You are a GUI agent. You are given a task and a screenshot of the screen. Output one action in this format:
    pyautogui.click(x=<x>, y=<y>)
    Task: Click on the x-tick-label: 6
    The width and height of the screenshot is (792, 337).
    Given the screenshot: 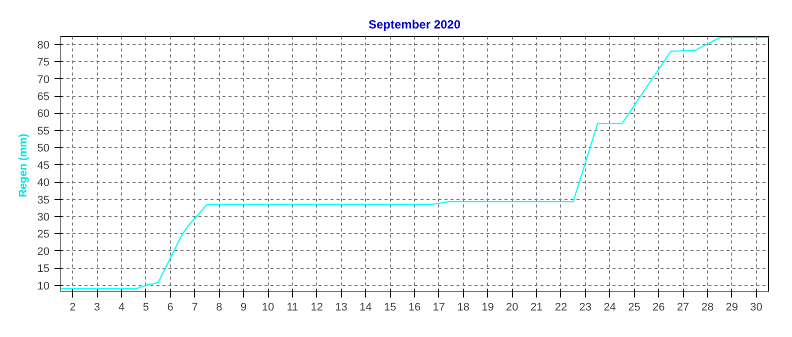 What is the action you would take?
    pyautogui.click(x=170, y=308)
    